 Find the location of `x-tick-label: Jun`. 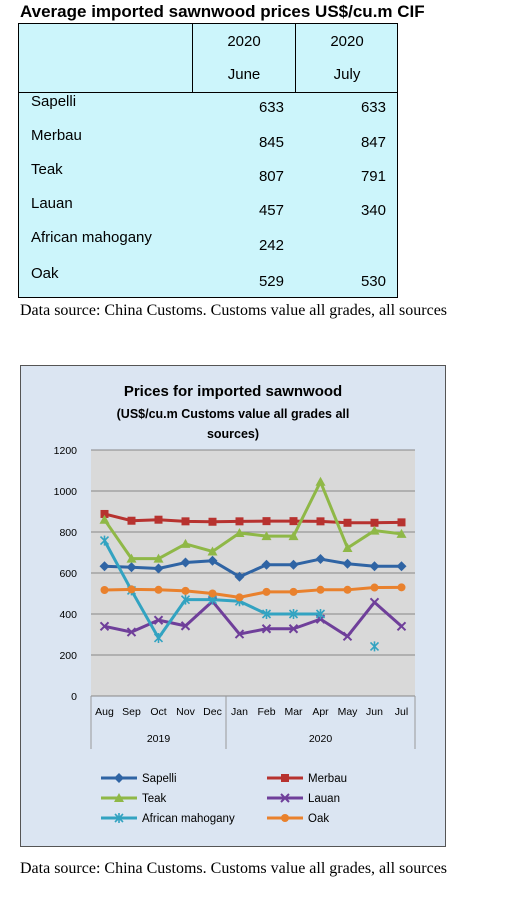

x-tick-label: Jun is located at coordinates (374, 712).